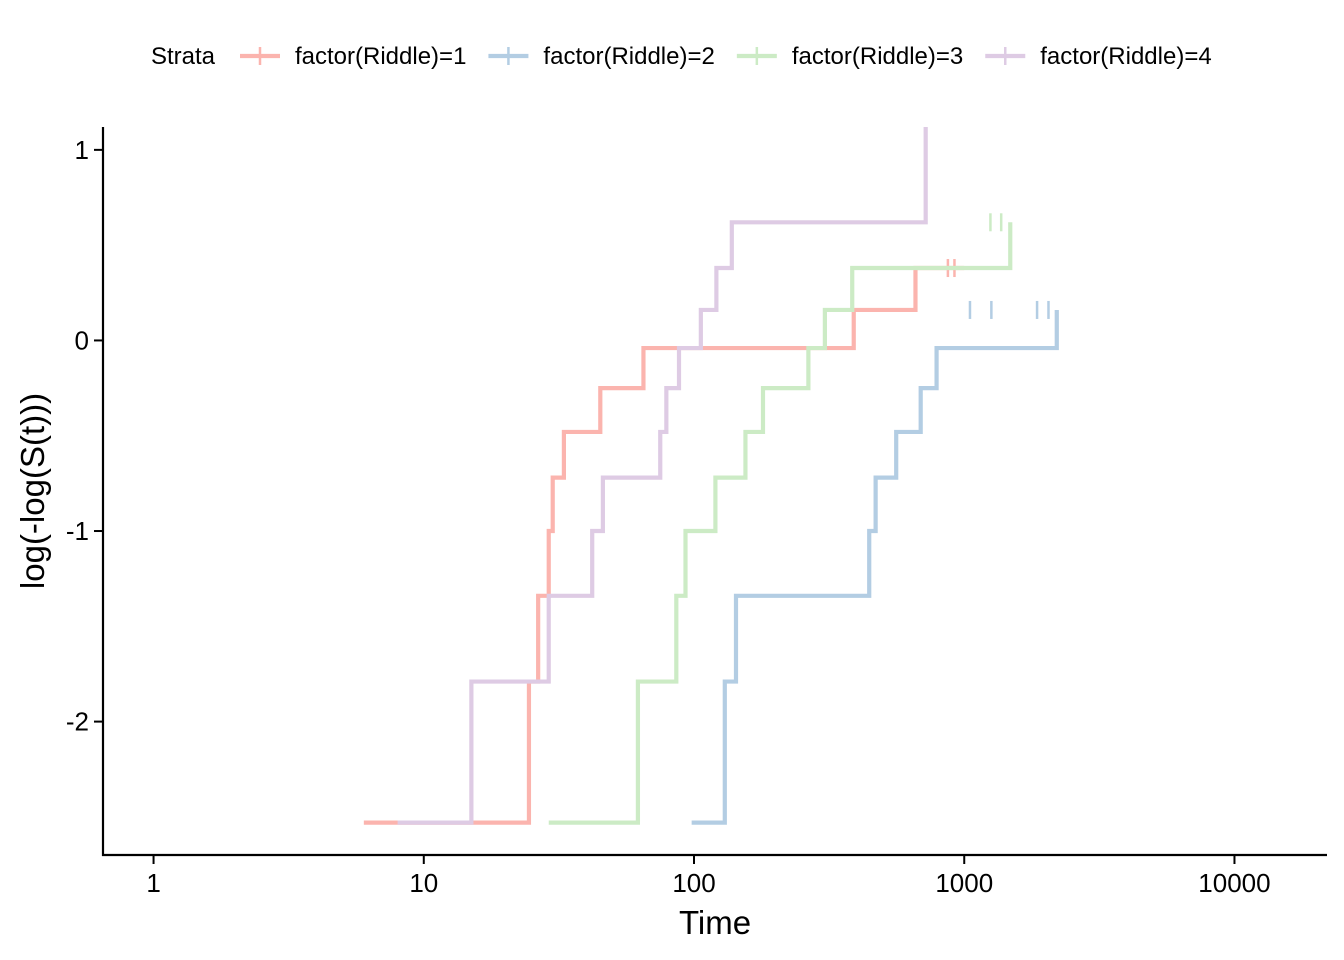 This screenshot has width=1344, height=960. I want to click on legend-item-1: factor(Riddle)=1, so click(353, 56).